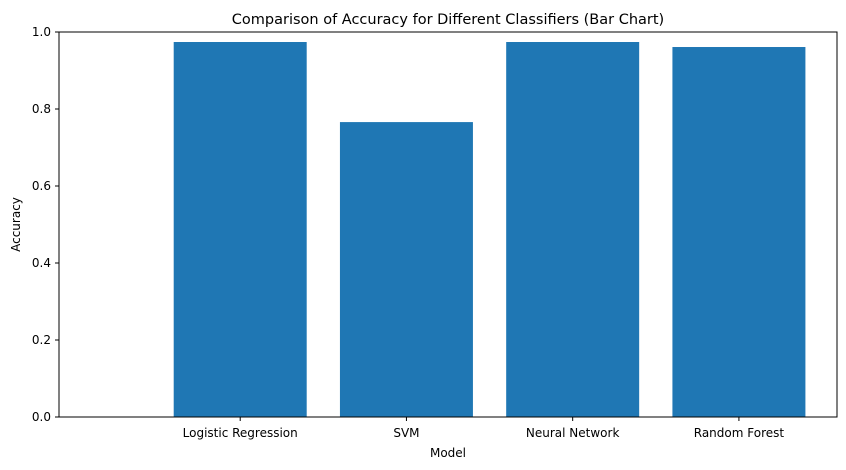 The image size is (846, 470). What do you see at coordinates (240, 433) in the screenshot?
I see `x-tick-label: Logistic Regression` at bounding box center [240, 433].